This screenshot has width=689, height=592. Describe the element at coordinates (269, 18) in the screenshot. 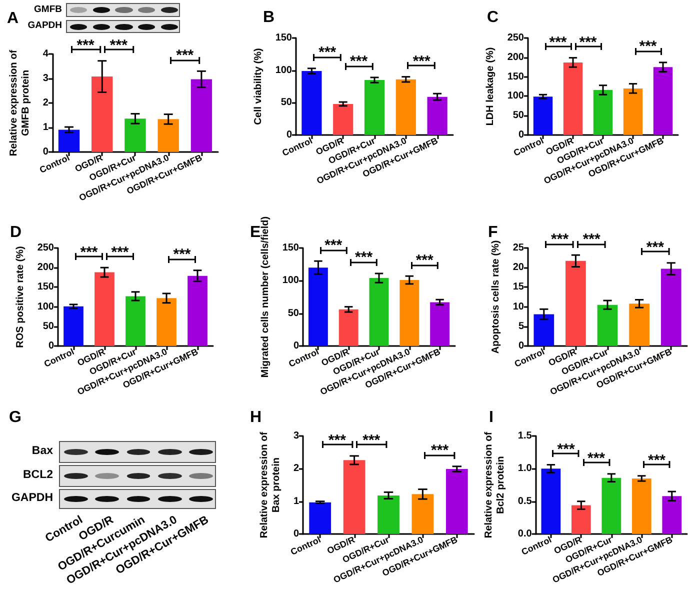

I see `chart-title: B` at that location.